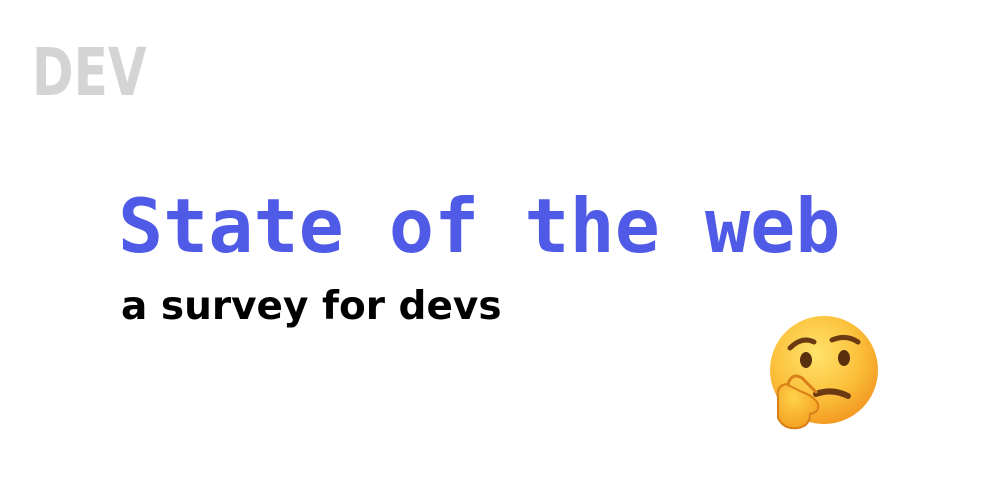 The image size is (1000, 500). I want to click on page-title: State of the web, so click(479, 226).